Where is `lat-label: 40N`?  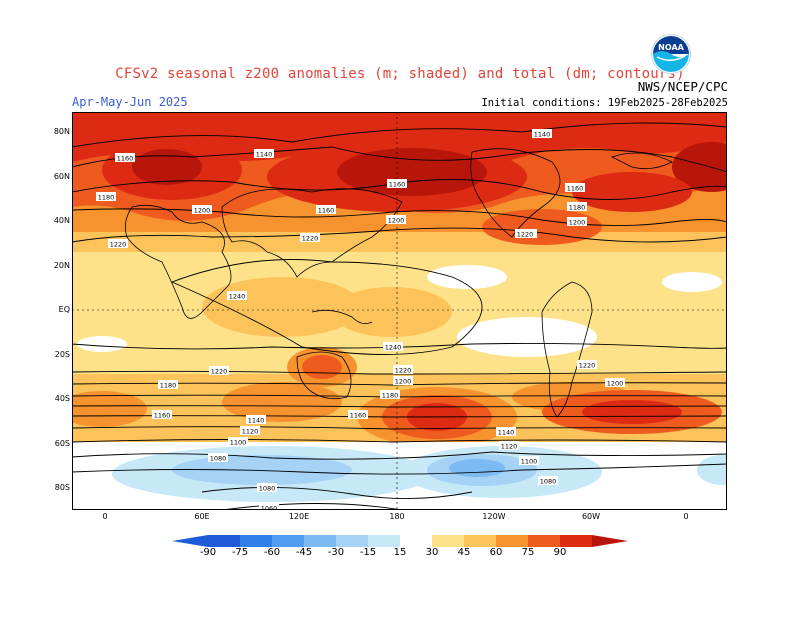 lat-label: 40N is located at coordinates (61, 220).